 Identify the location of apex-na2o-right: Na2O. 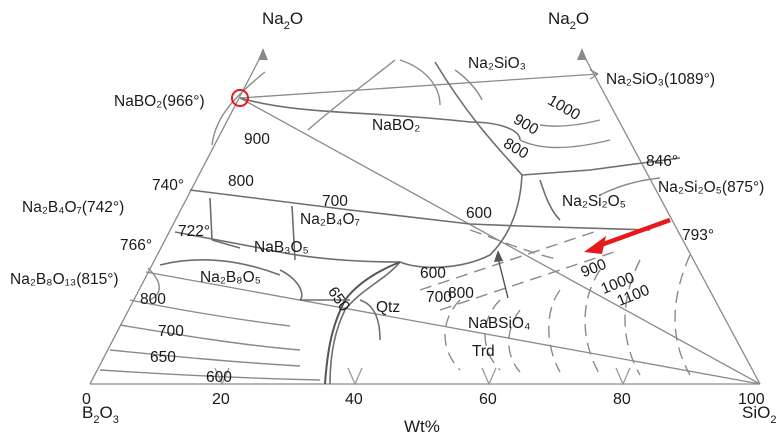
(568, 20).